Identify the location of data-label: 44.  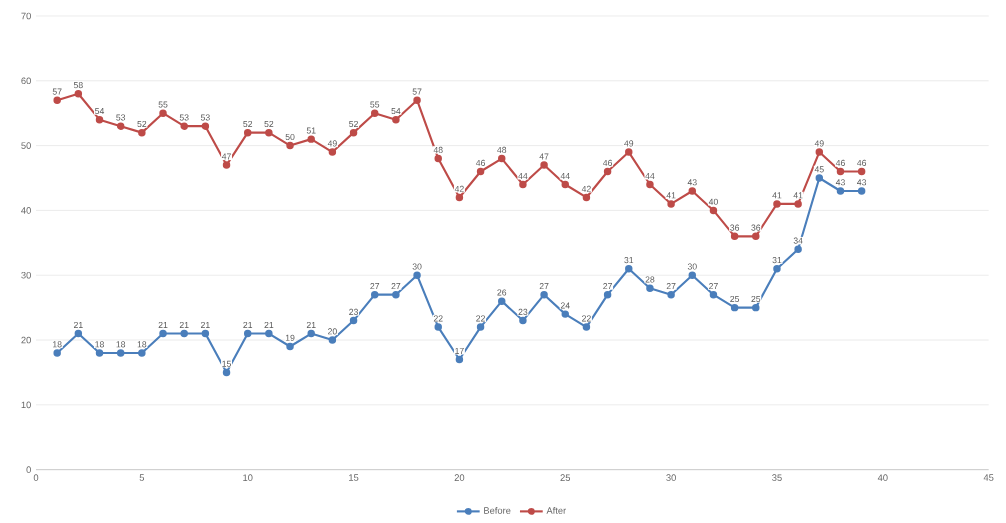
(650, 175).